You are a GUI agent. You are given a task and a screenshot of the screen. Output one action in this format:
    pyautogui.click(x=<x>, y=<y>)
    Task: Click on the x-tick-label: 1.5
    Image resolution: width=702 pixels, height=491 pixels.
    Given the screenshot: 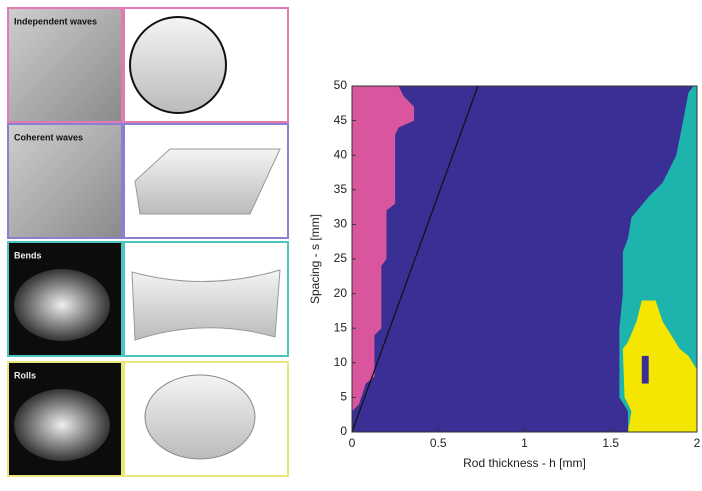 What is the action you would take?
    pyautogui.click(x=610, y=443)
    